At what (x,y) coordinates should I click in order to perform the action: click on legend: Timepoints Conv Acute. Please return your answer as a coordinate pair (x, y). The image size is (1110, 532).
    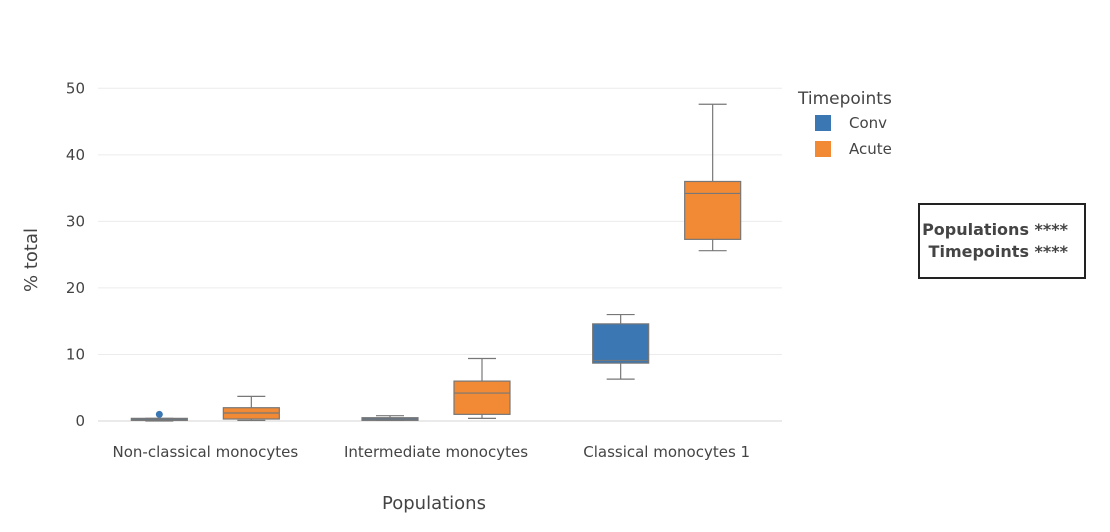
    Looking at the image, I should click on (844, 123).